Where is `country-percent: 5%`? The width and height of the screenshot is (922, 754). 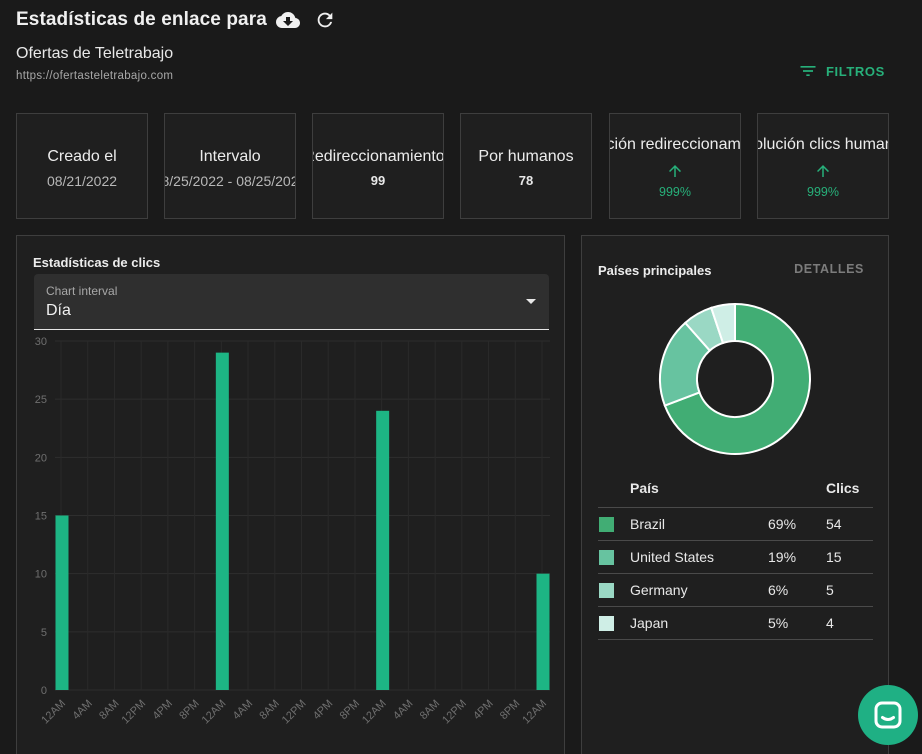 country-percent: 5% is located at coordinates (797, 623).